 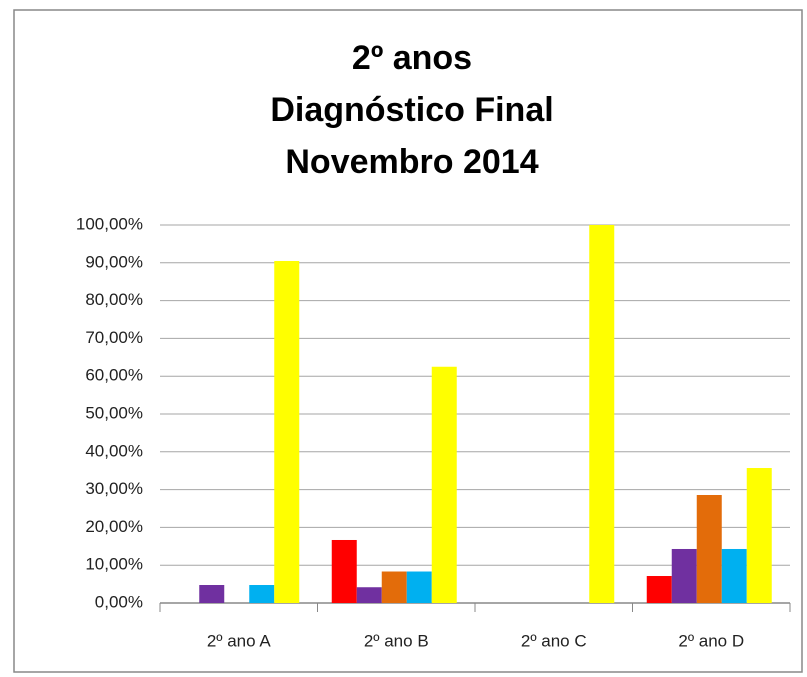 What do you see at coordinates (396, 640) in the screenshot?
I see `x-tick-label: 2º ano B` at bounding box center [396, 640].